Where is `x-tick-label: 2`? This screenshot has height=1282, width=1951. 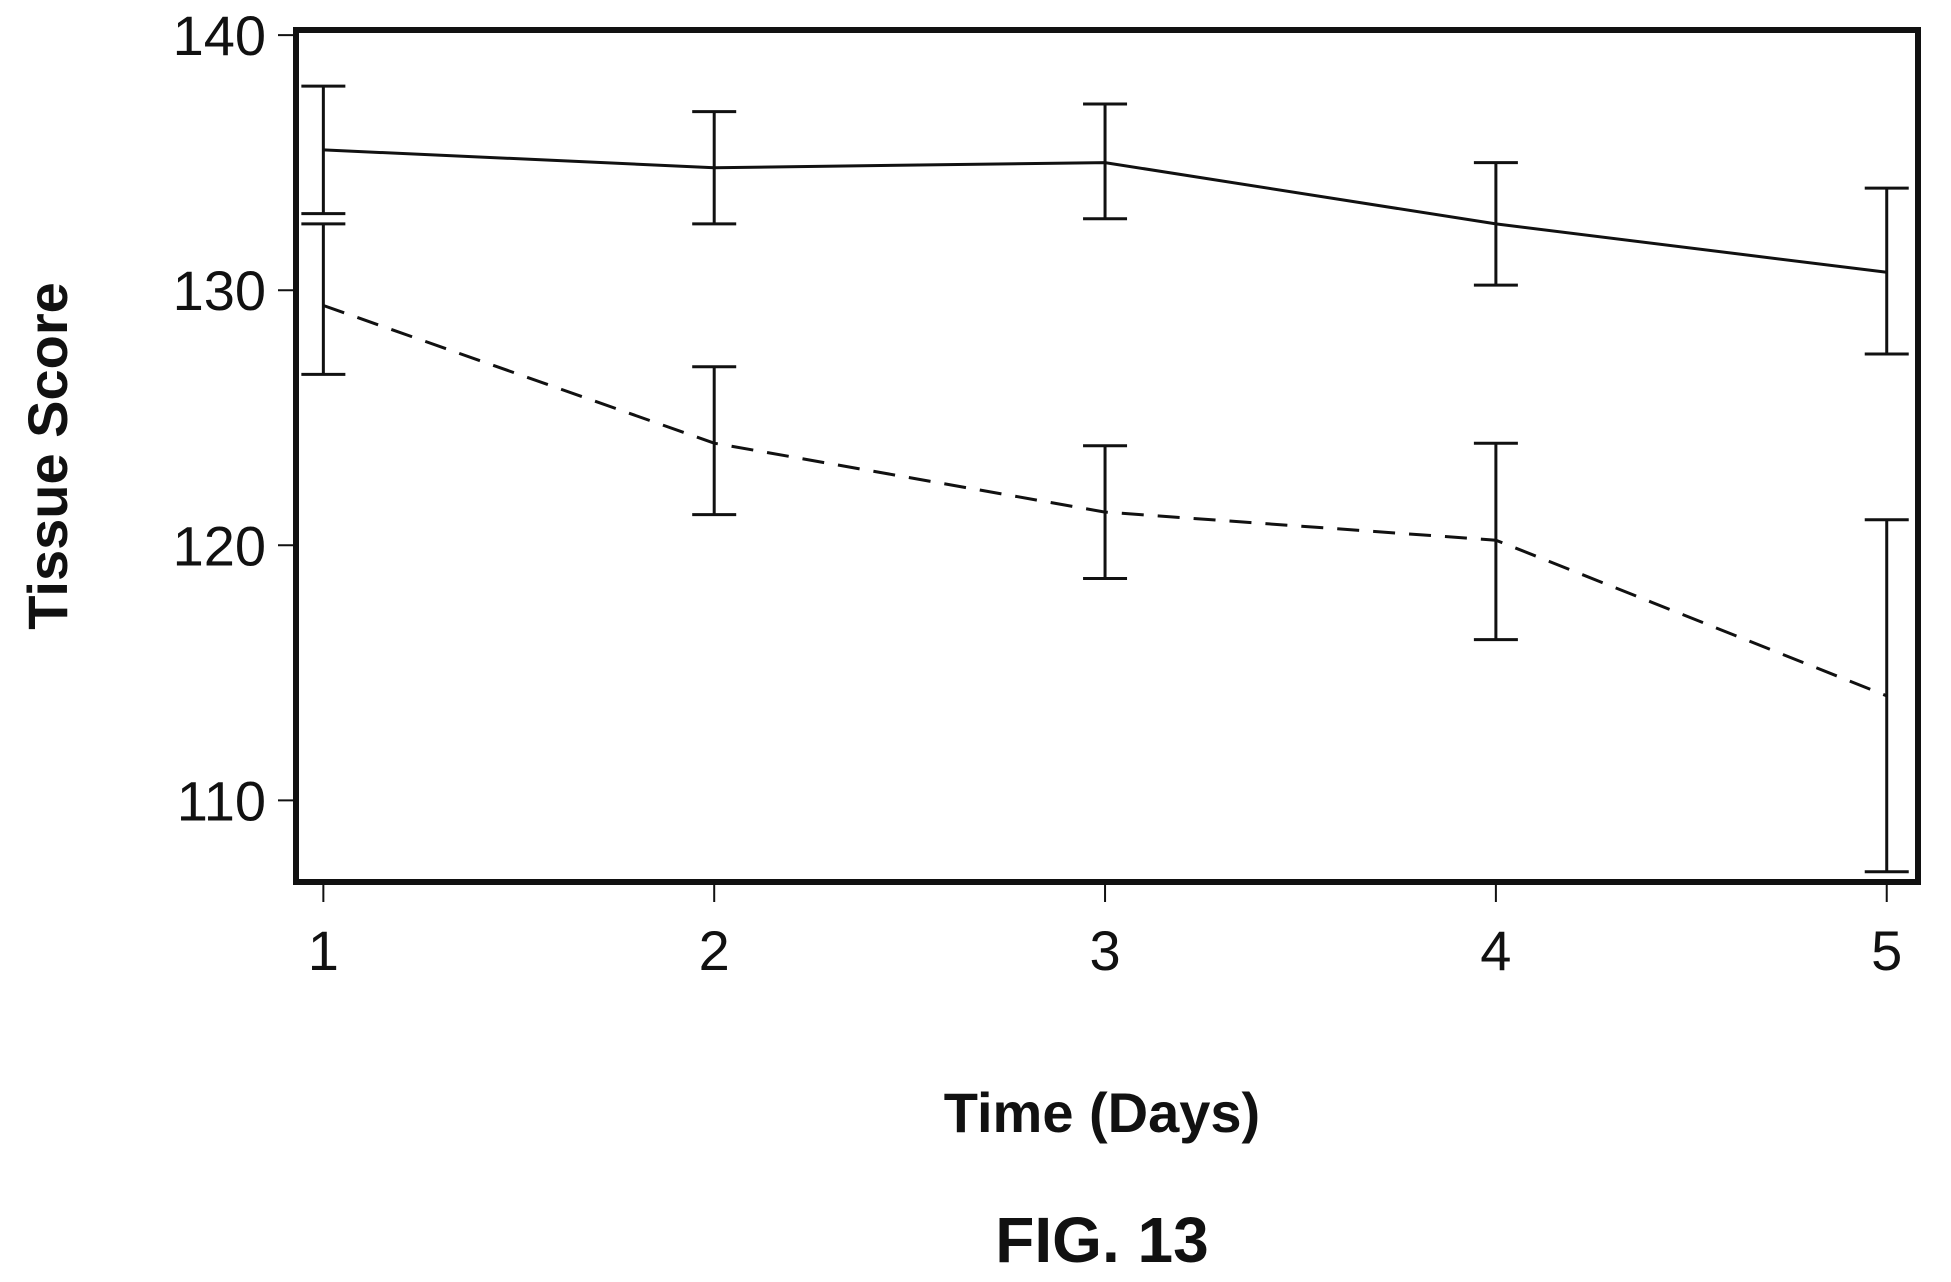 x-tick-label: 2 is located at coordinates (714, 950).